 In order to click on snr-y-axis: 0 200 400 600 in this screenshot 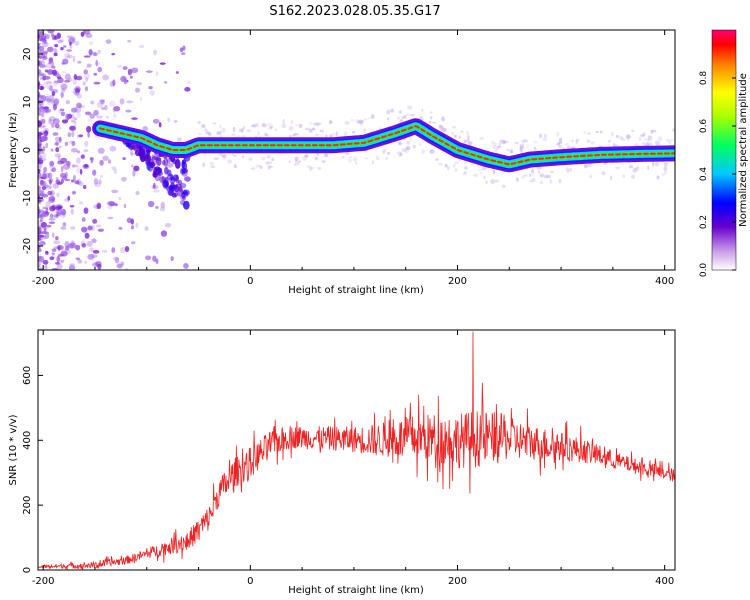, I will do `click(32, 469)`.